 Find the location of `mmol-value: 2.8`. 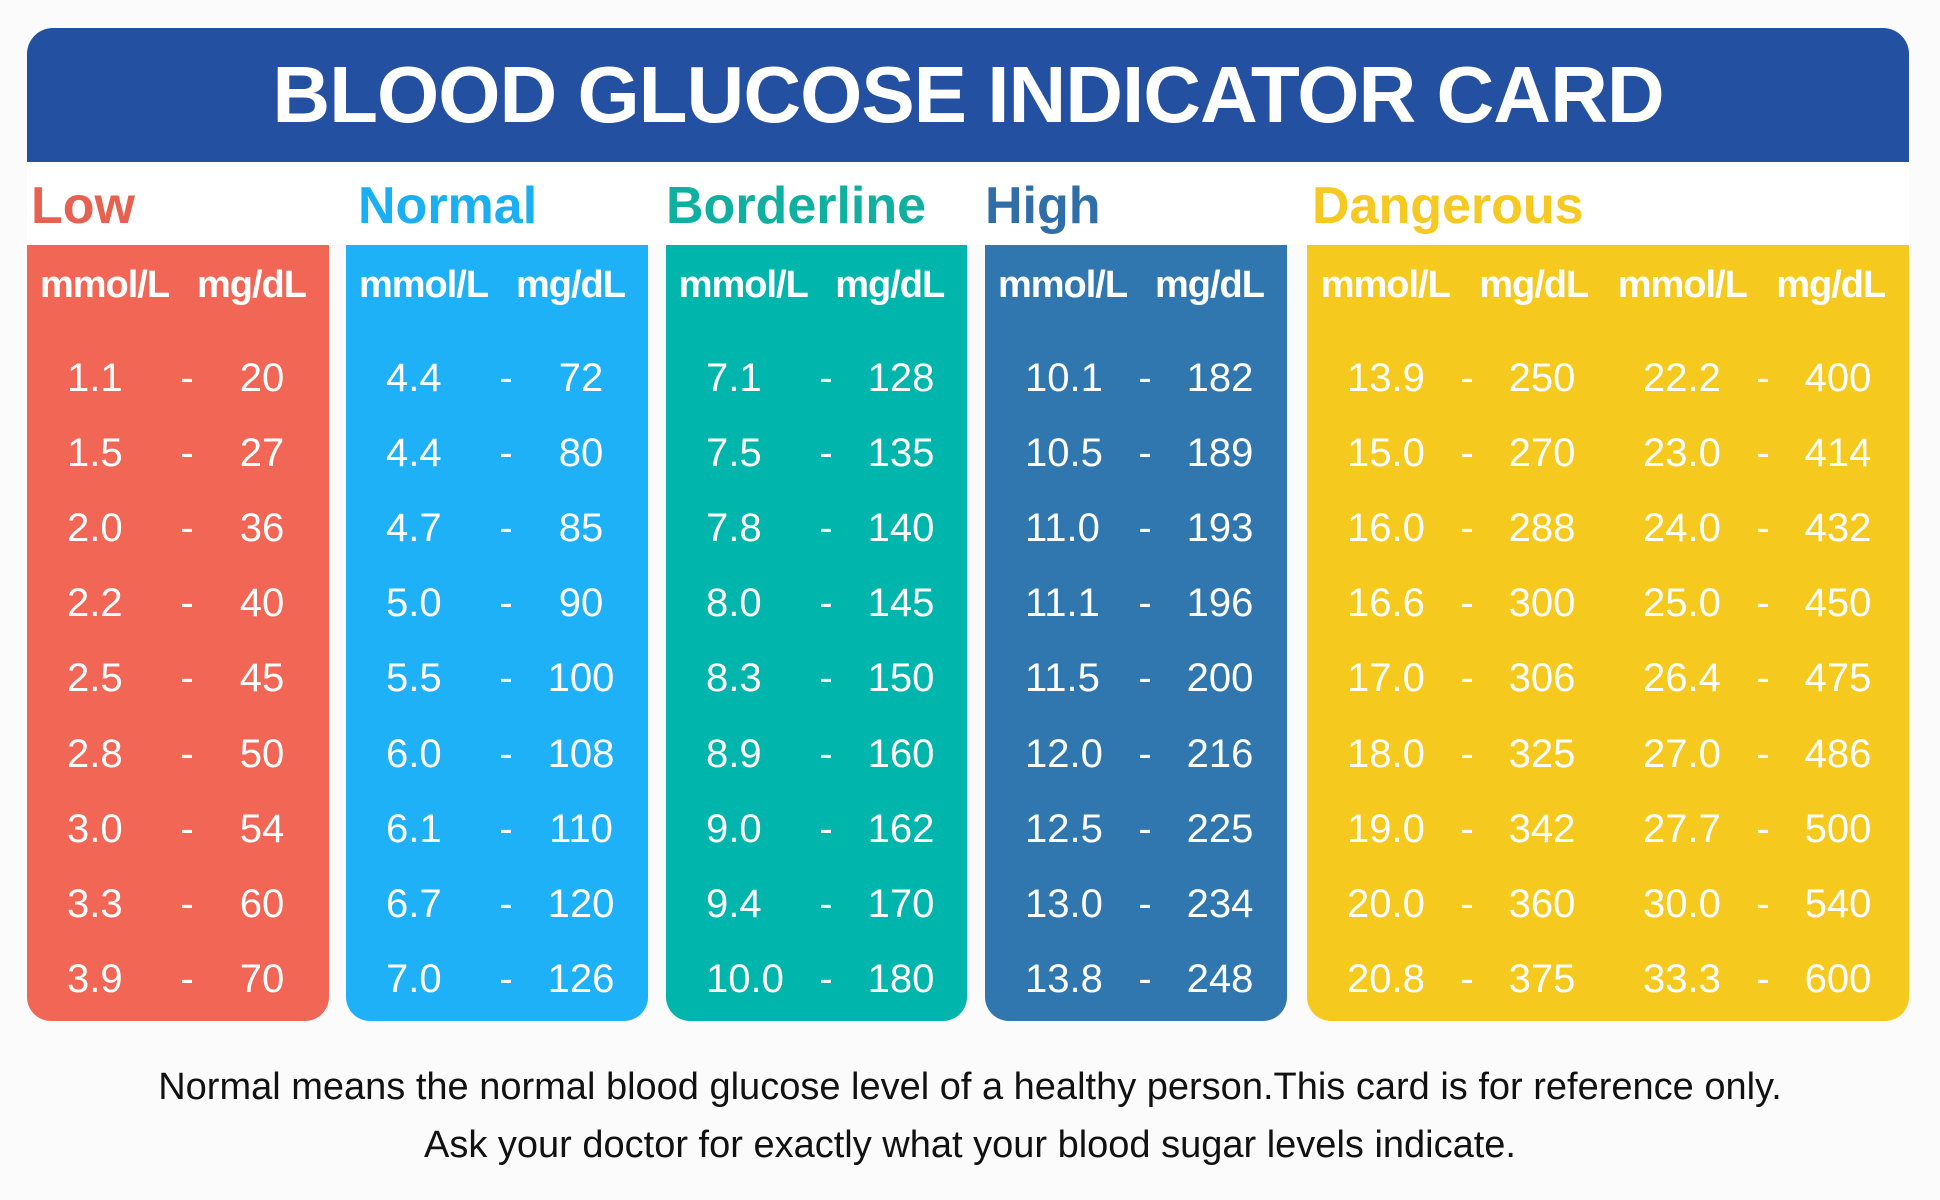

mmol-value: 2.8 is located at coordinates (95, 753).